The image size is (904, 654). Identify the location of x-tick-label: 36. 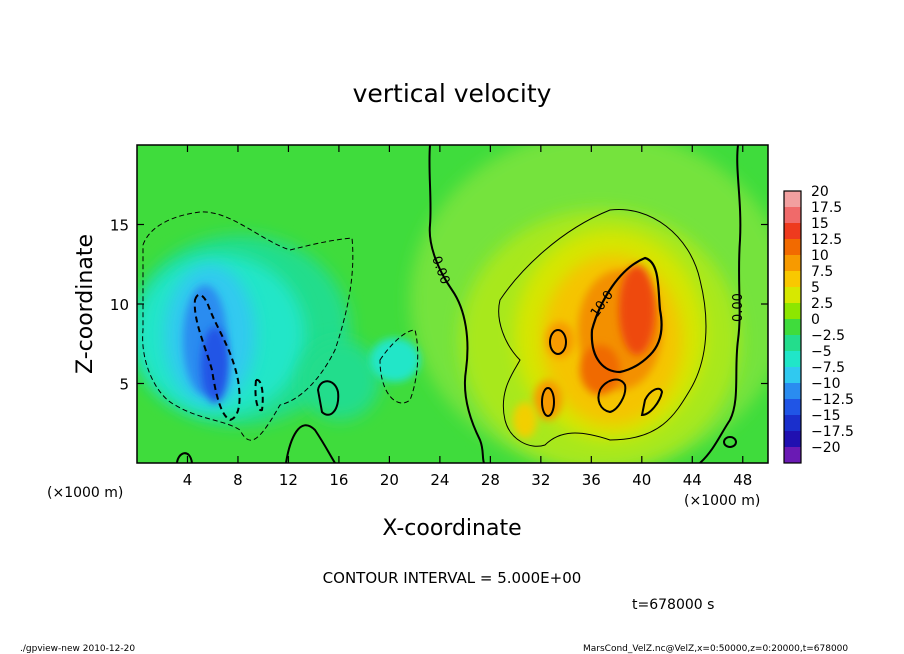
(591, 480).